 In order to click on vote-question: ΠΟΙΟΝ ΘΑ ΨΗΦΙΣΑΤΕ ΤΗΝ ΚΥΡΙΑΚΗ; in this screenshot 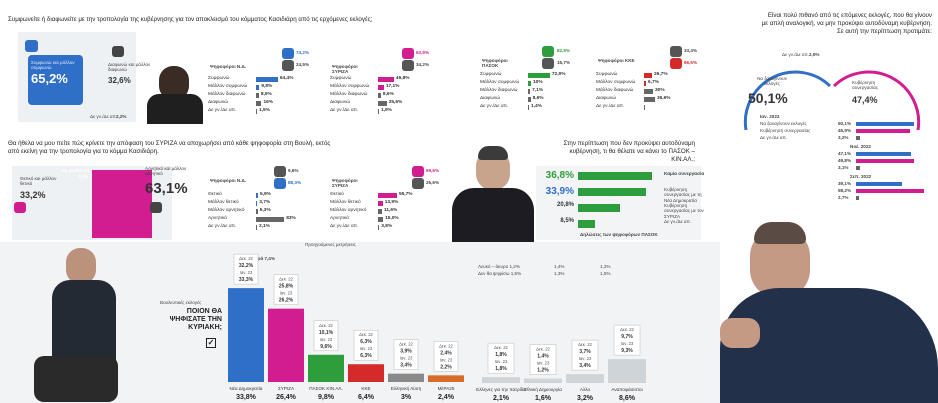, I will do `click(195, 320)`.